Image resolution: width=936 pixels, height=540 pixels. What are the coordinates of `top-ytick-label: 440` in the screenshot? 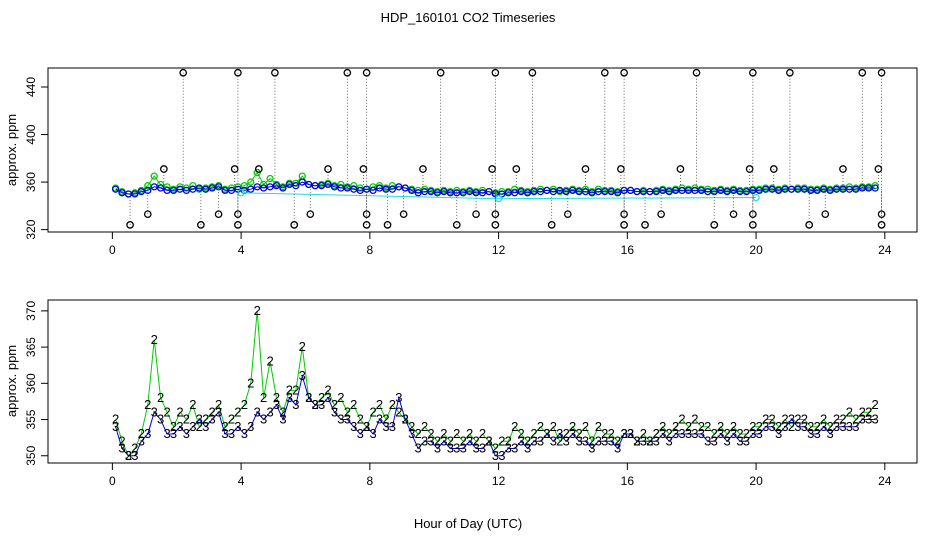 It's located at (31, 87).